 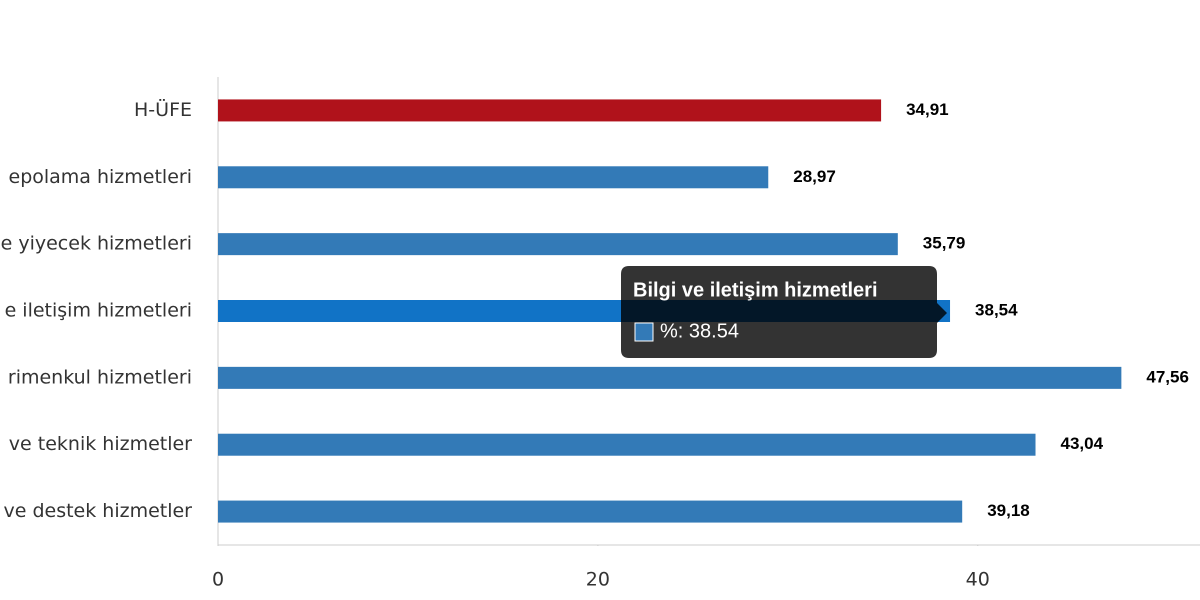 What do you see at coordinates (101, 177) in the screenshot?
I see `category-label: epolama hizmetleri` at bounding box center [101, 177].